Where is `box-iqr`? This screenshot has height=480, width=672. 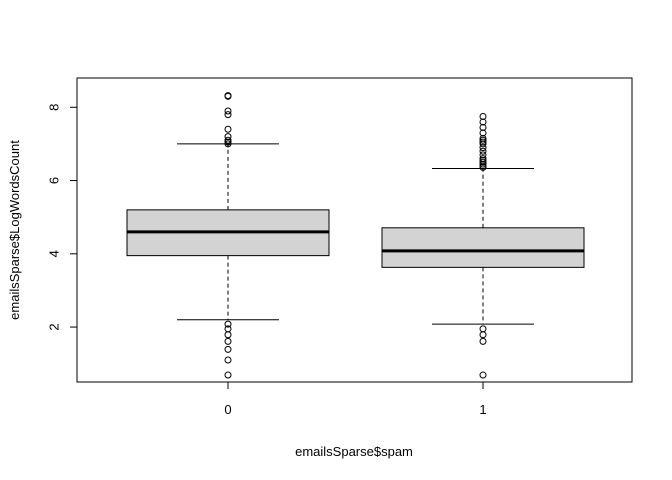 box-iqr is located at coordinates (483, 247).